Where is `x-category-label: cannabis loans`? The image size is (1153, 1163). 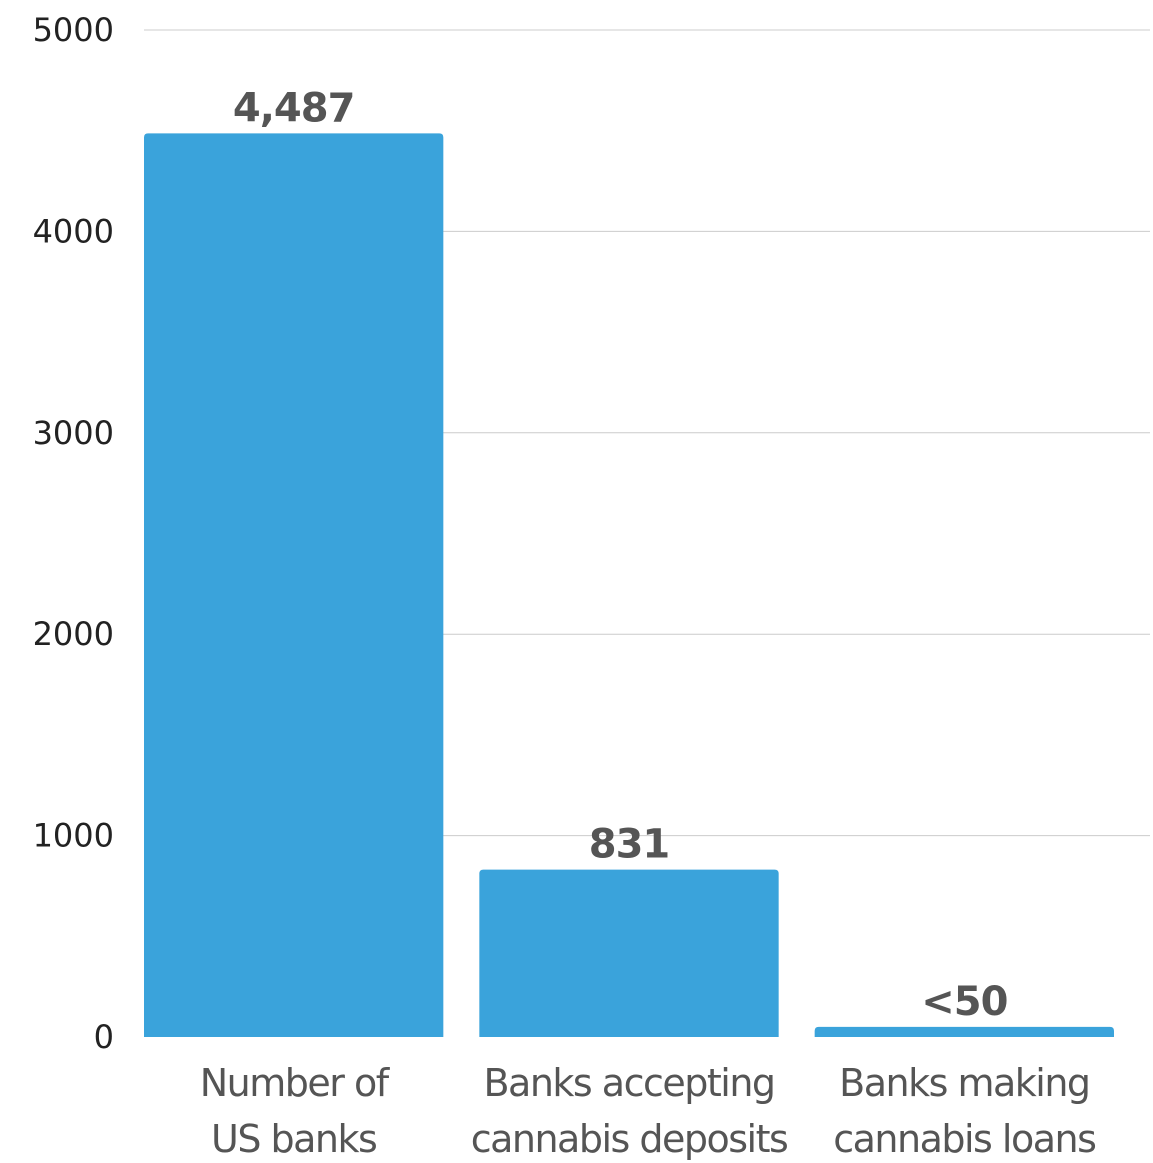
x-category-label: cannabis loans is located at coordinates (964, 1139).